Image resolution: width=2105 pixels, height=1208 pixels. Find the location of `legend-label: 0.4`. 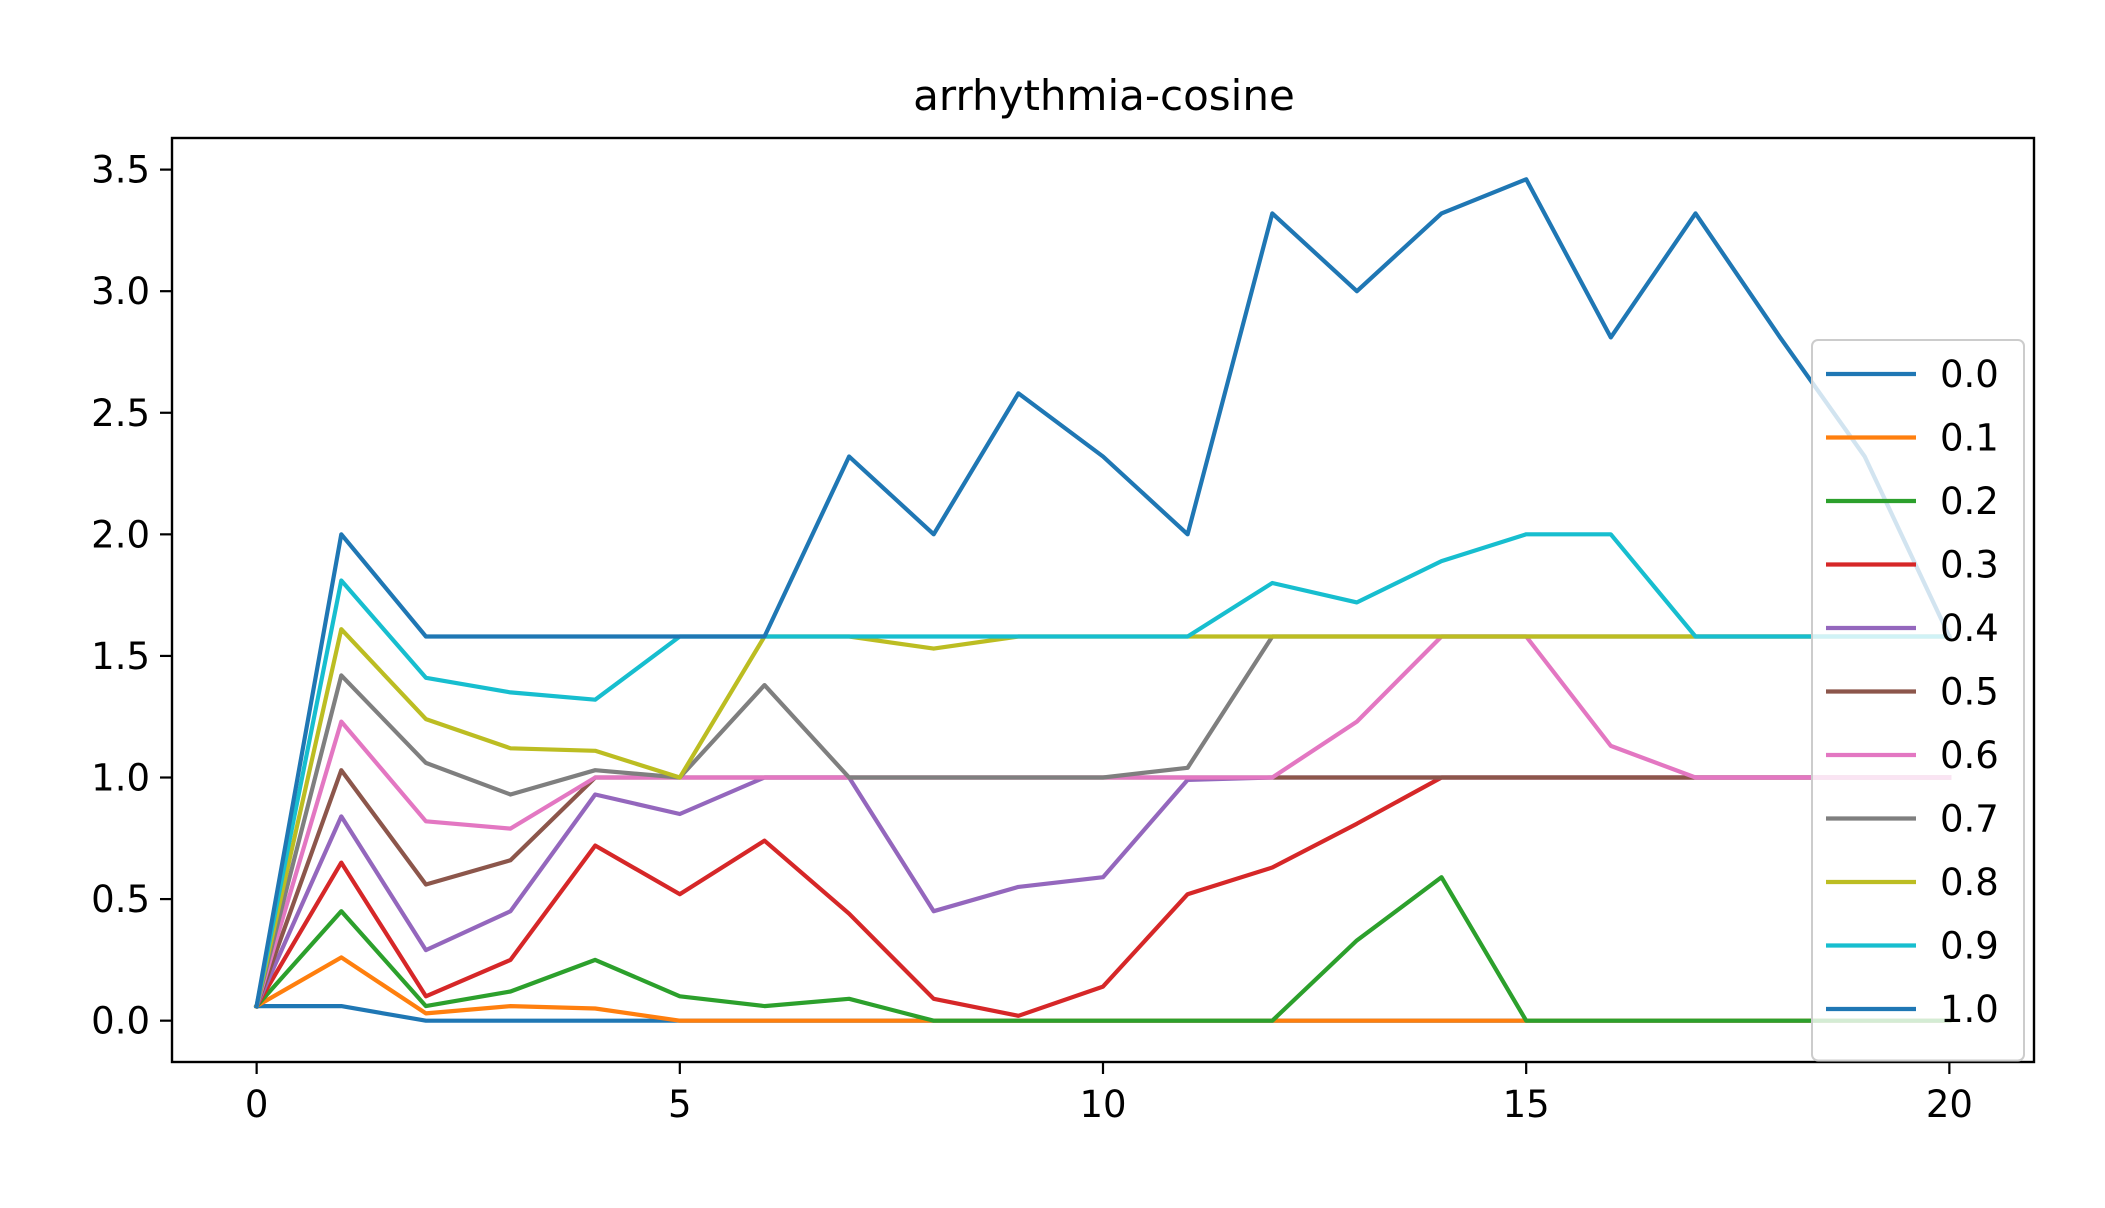

legend-label: 0.4 is located at coordinates (1969, 628).